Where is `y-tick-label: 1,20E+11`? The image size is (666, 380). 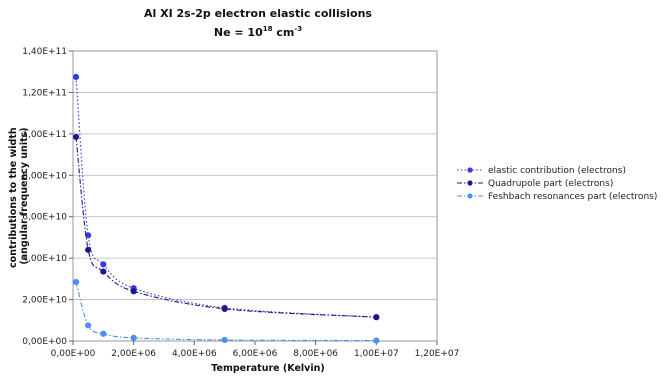 y-tick-label: 1,20E+11 is located at coordinates (44, 93).